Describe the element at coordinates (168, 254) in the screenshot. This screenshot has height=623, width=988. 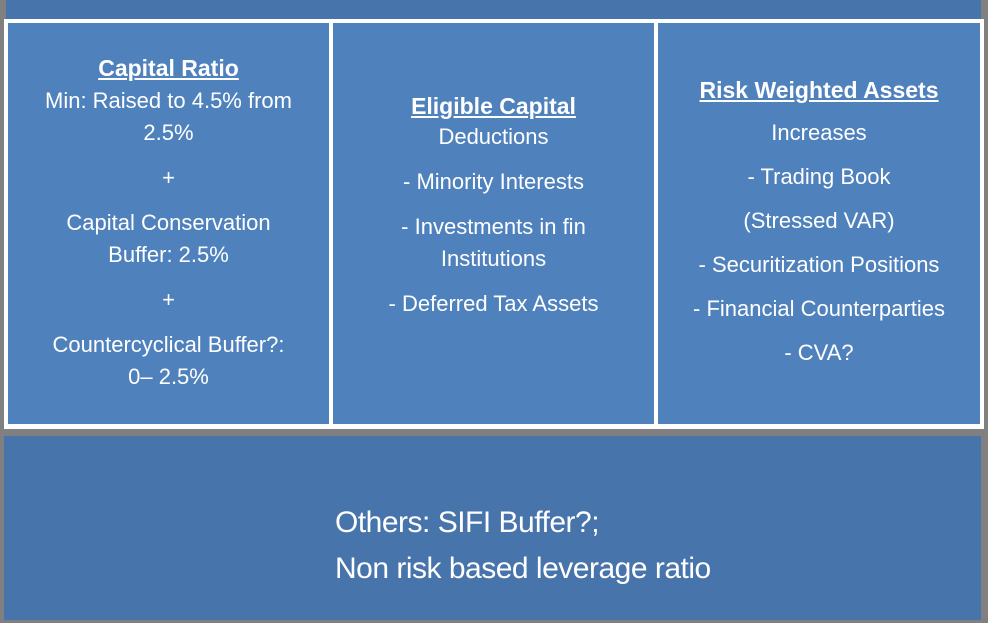
I see `conservation-buffer-value: Buffer: 2.5%` at that location.